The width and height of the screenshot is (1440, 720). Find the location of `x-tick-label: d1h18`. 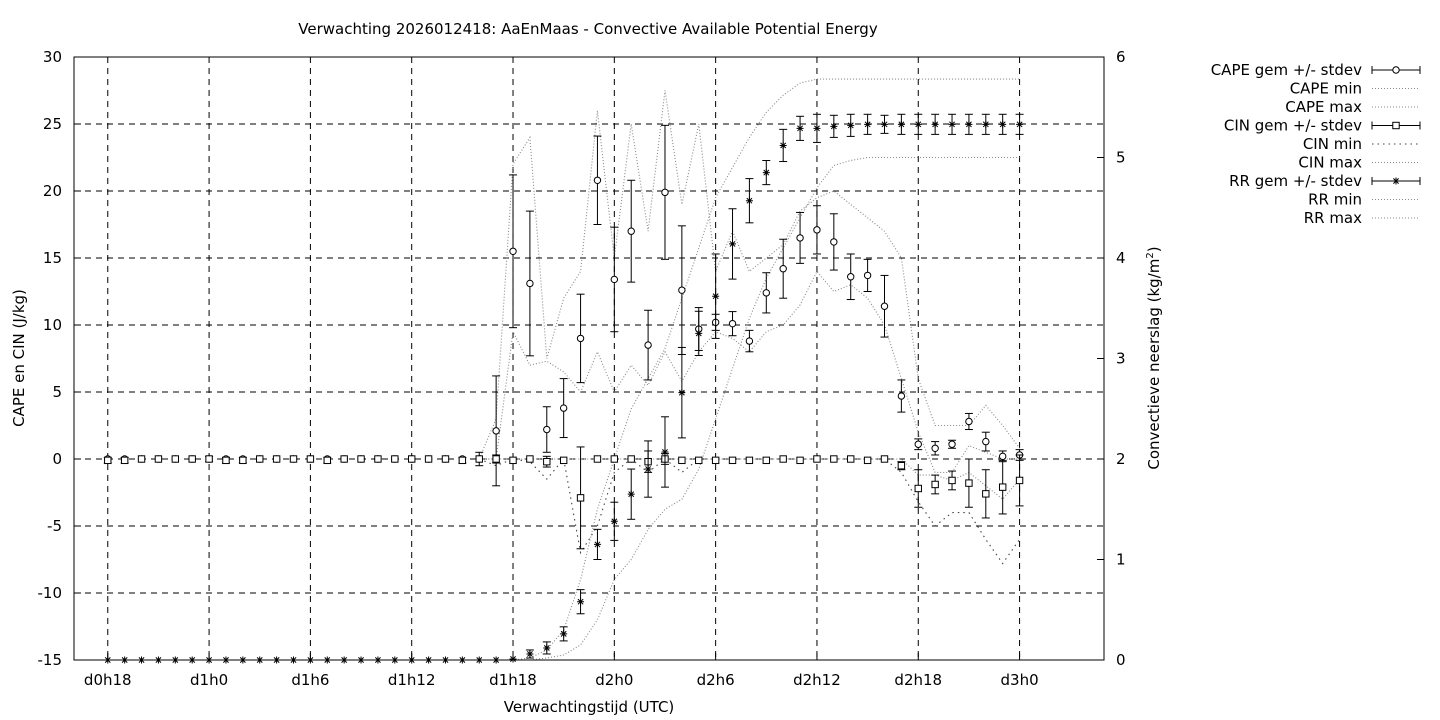

x-tick-label: d1h18 is located at coordinates (513, 680).